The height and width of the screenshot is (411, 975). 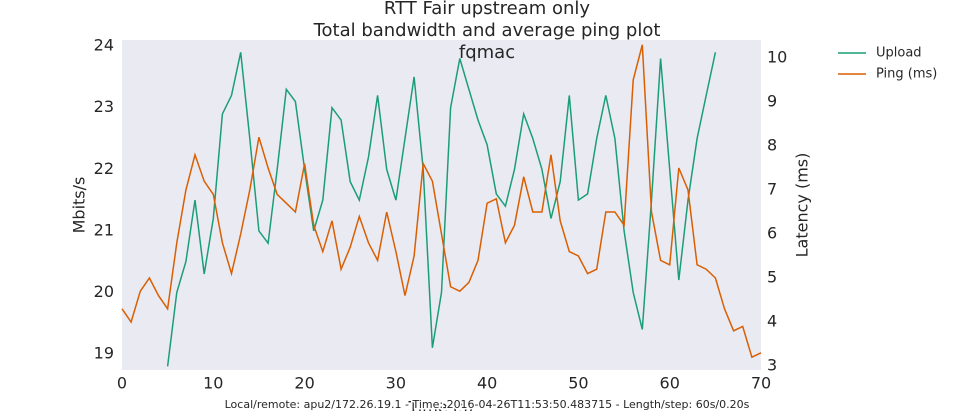 What do you see at coordinates (772, 145) in the screenshot?
I see `y2-tick-label: 8` at bounding box center [772, 145].